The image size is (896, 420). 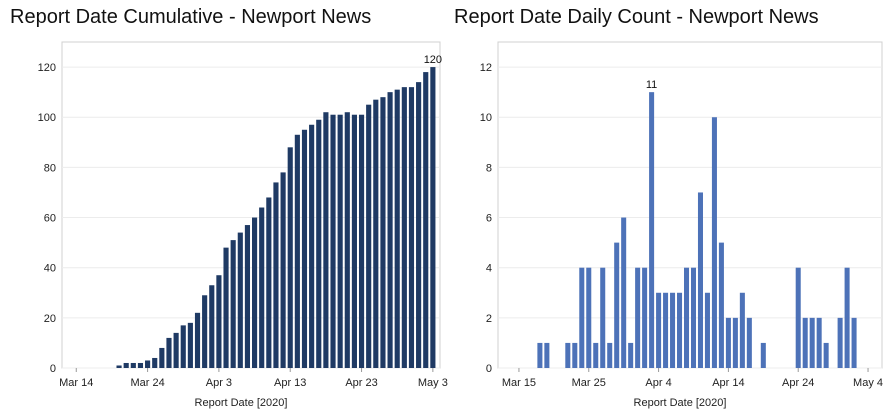 I want to click on daily-x-tick-label: Apr 4, so click(x=658, y=383).